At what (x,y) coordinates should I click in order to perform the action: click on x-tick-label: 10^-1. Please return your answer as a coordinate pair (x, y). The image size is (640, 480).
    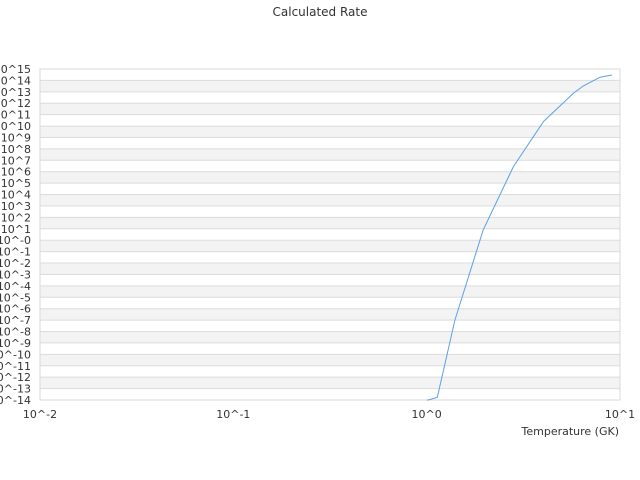
    Looking at the image, I should click on (233, 414).